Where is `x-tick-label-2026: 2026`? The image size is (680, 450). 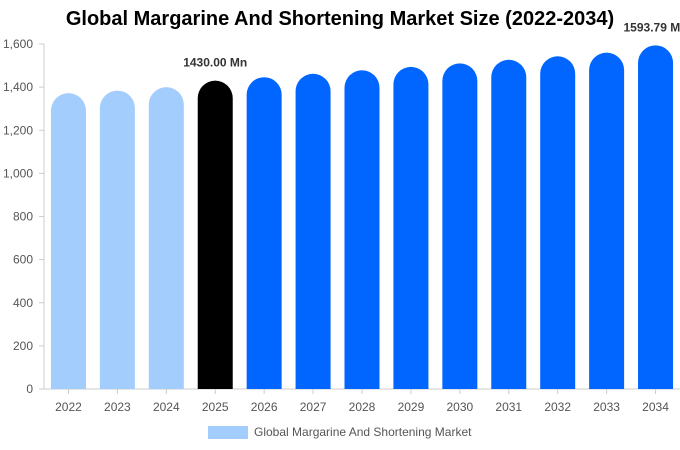 x-tick-label-2026: 2026 is located at coordinates (264, 407).